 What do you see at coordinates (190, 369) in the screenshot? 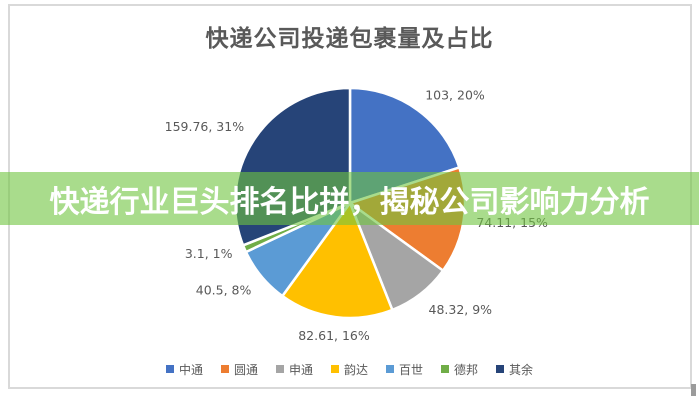
I see `legend-label: 中通` at bounding box center [190, 369].